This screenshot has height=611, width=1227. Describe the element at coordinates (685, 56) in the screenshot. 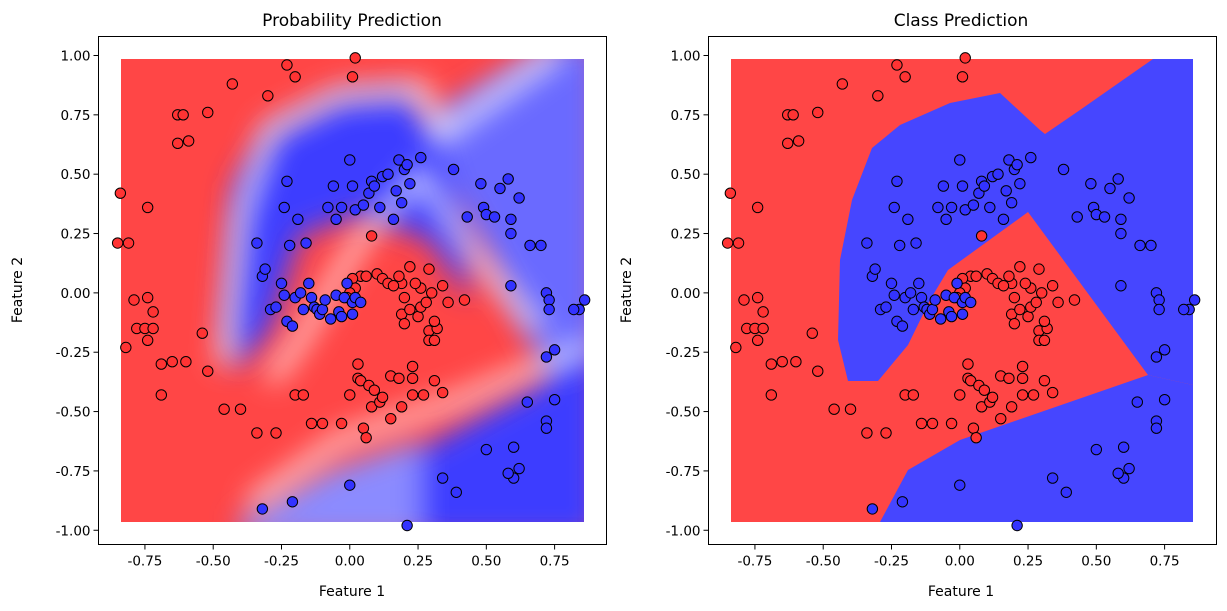

I see `y-tick-label: 1.00` at that location.